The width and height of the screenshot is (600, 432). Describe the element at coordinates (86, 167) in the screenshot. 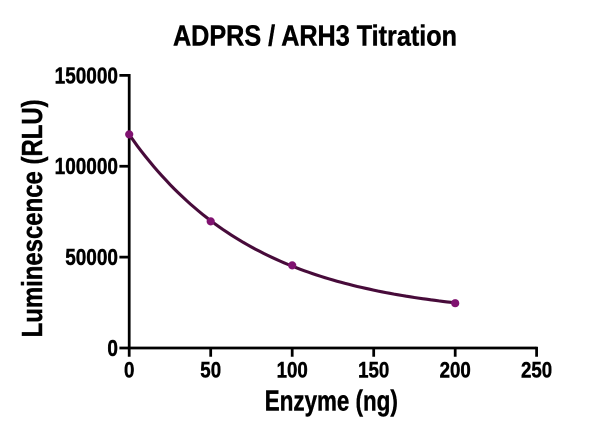

I see `svg-text: 100000` at that location.